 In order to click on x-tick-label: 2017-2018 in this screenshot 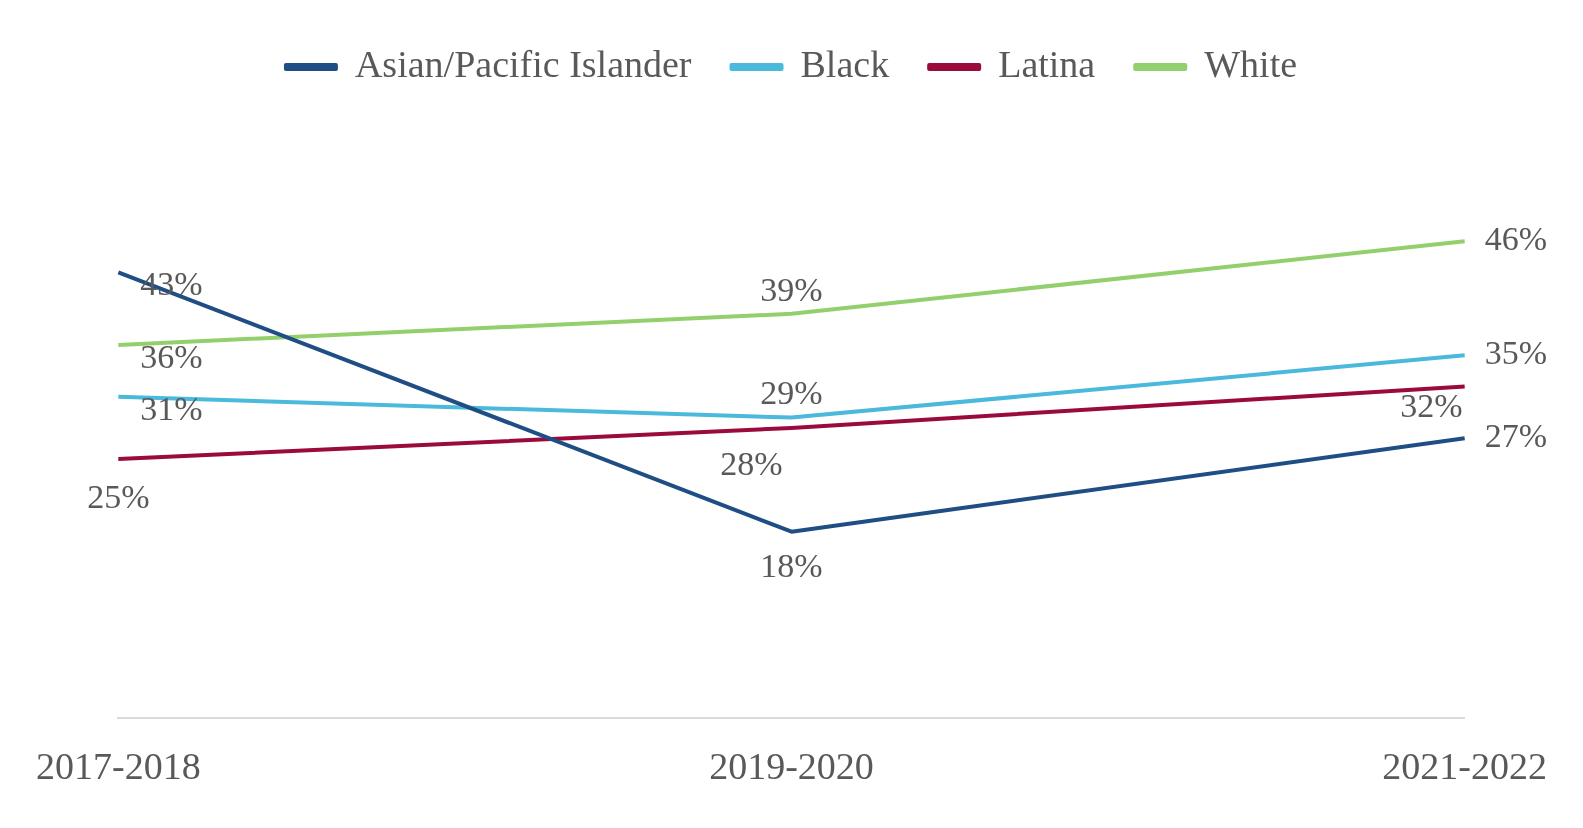, I will do `click(118, 766)`.